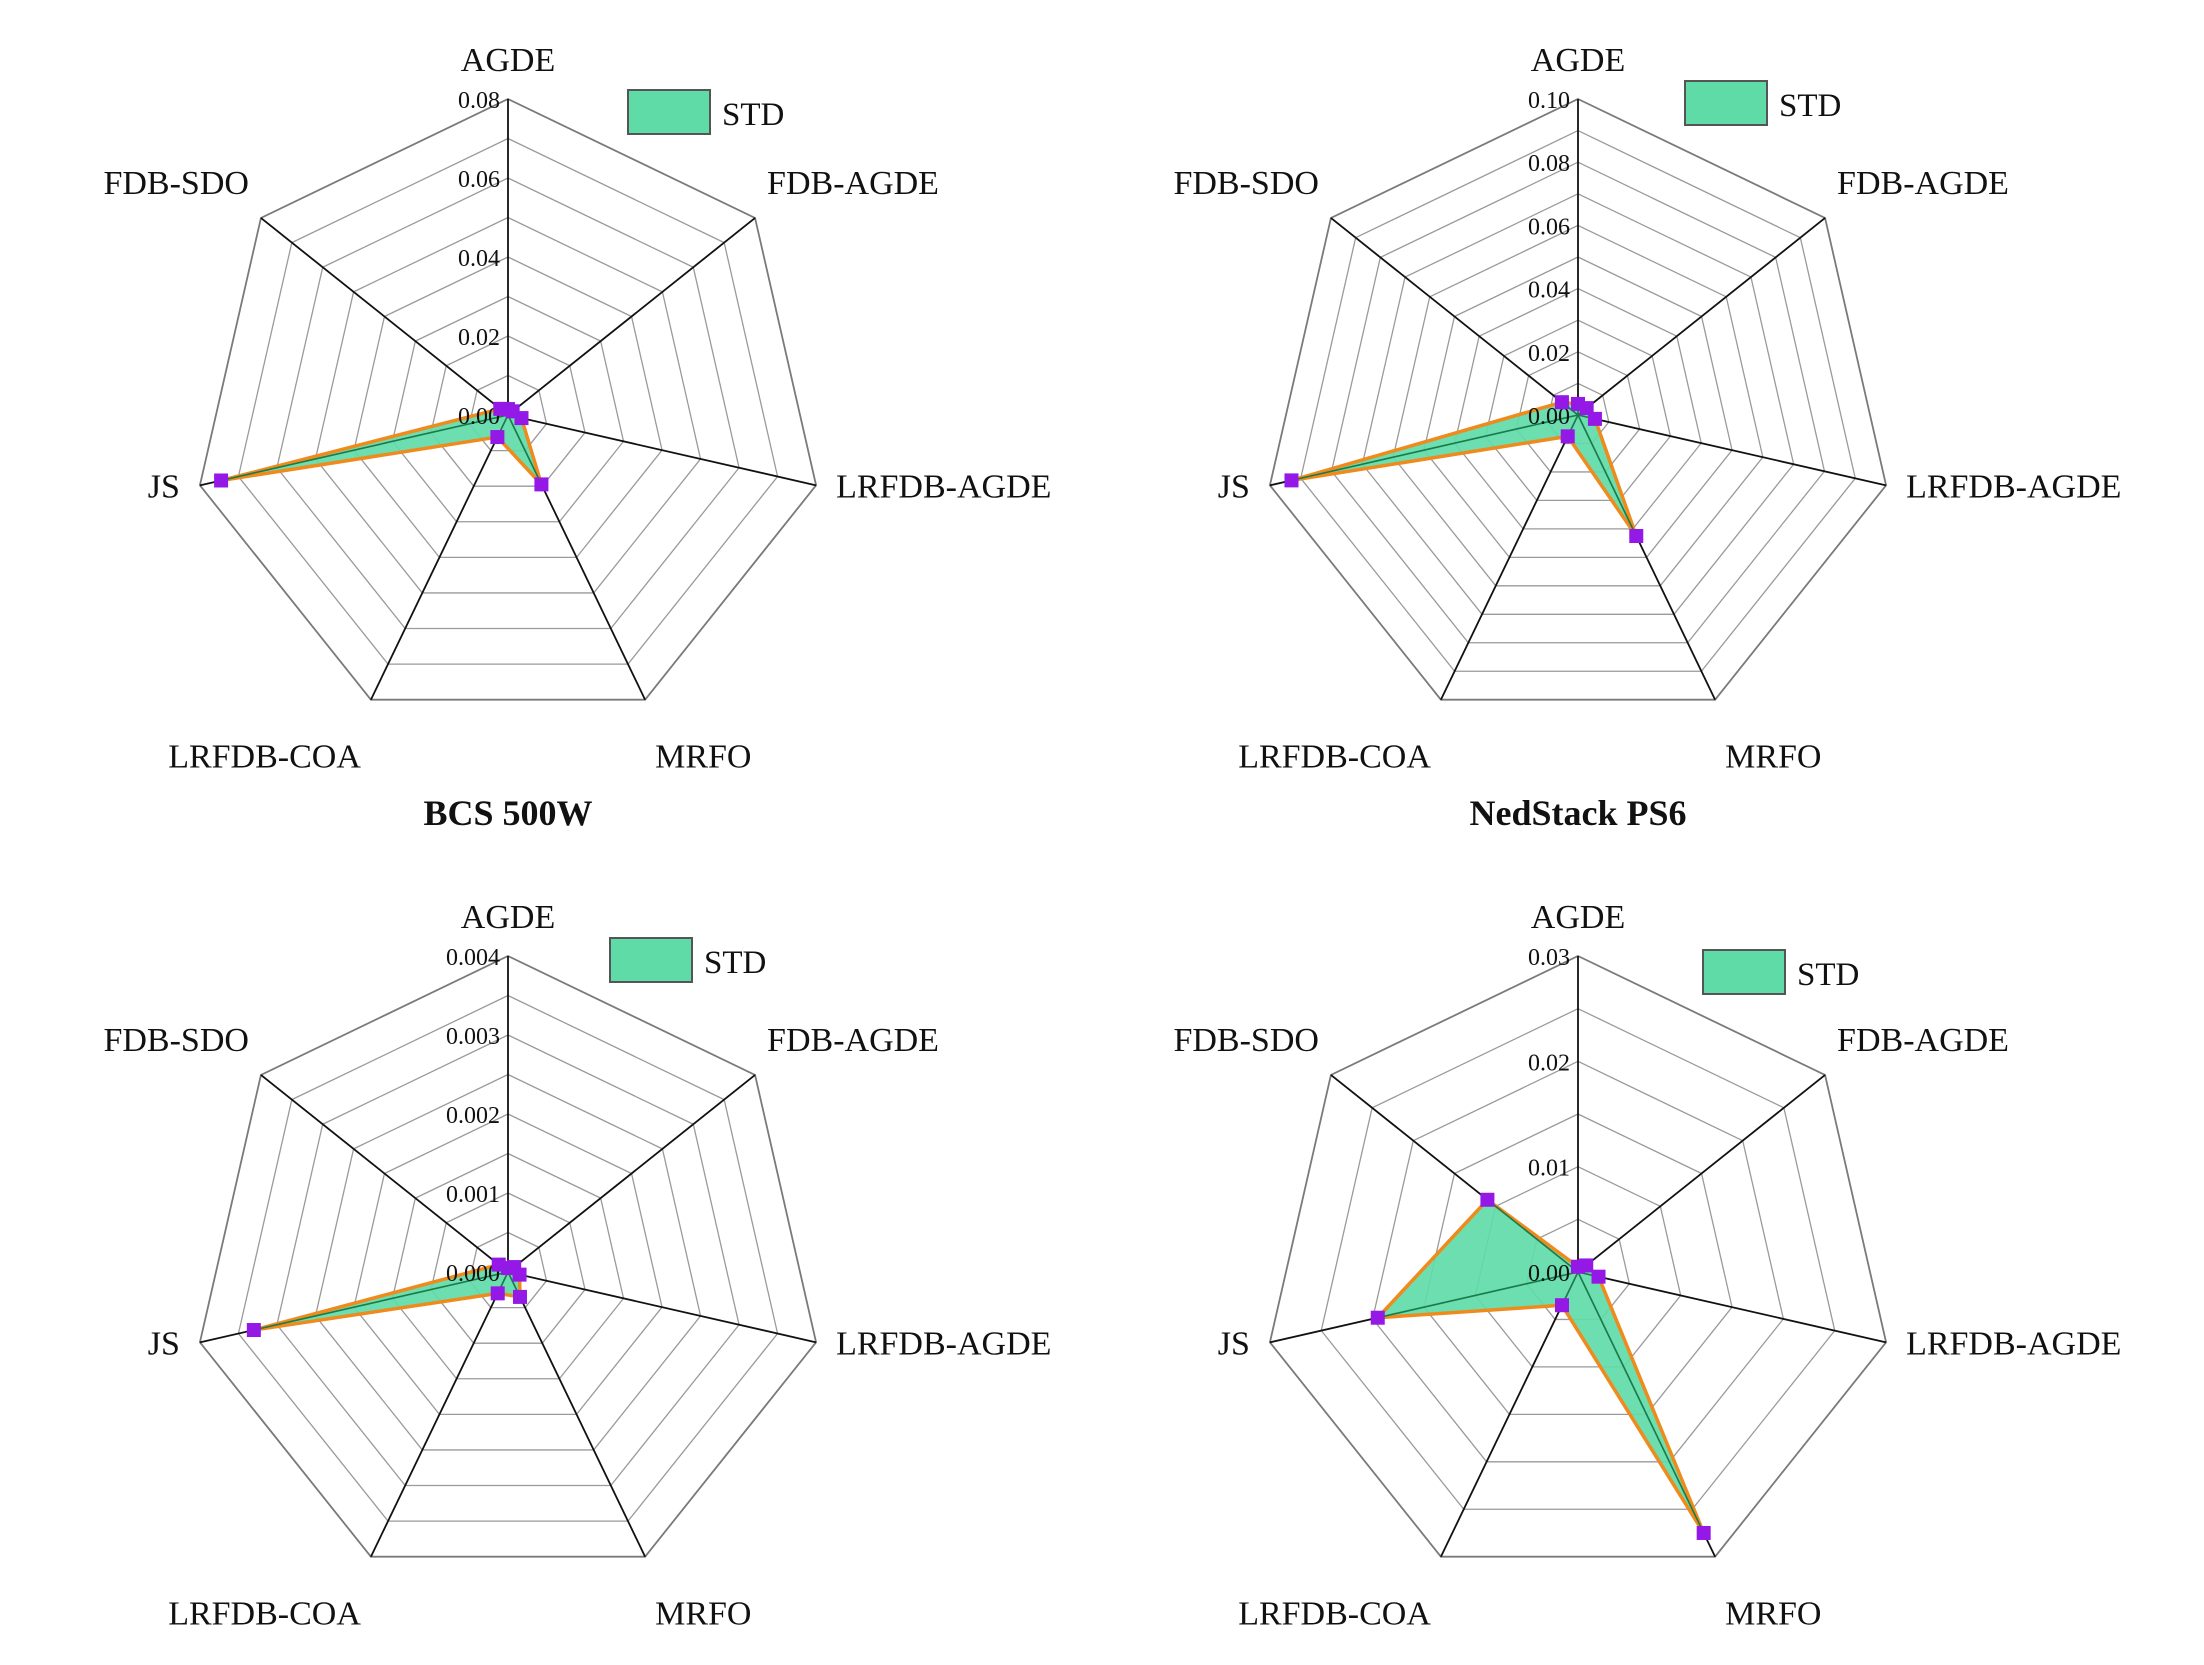  I want to click on axis-spoke-fdb-agde, so click(631, 1173).